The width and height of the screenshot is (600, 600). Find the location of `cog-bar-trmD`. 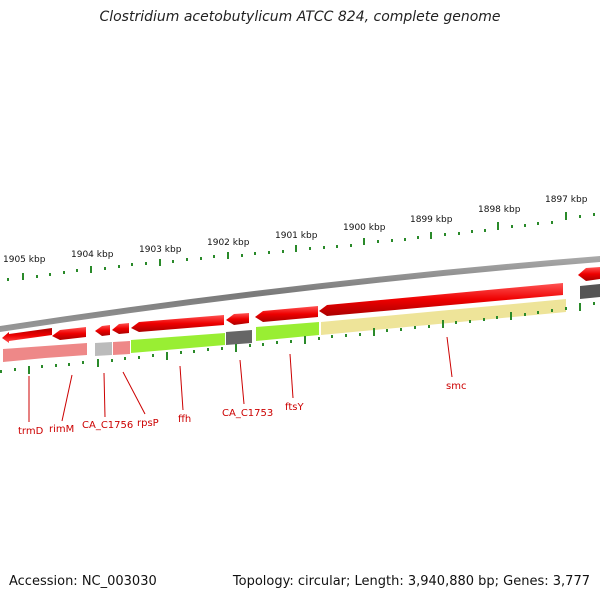

cog-bar-trmD is located at coordinates (24, 354).